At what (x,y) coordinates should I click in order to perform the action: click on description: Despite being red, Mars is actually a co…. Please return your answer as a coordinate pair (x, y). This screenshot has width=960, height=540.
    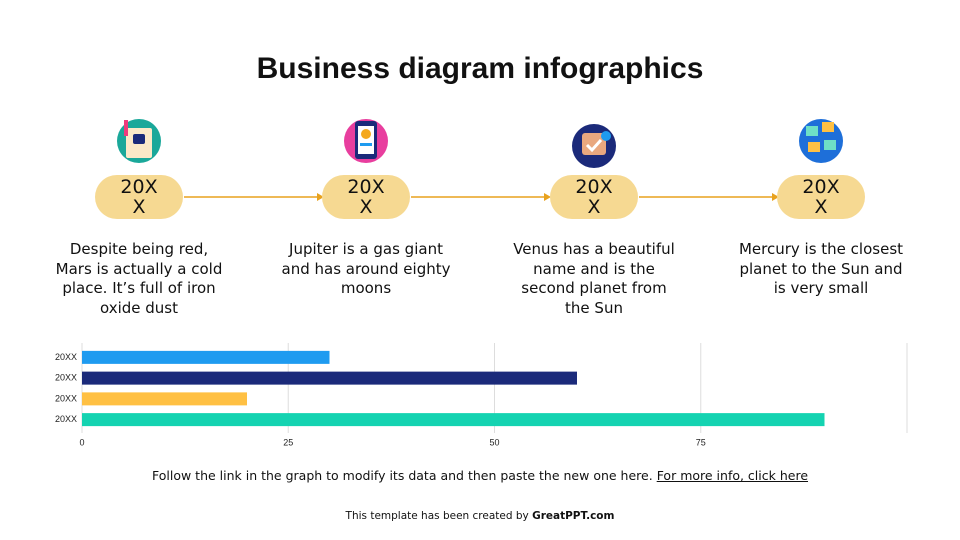
    Looking at the image, I should click on (139, 278).